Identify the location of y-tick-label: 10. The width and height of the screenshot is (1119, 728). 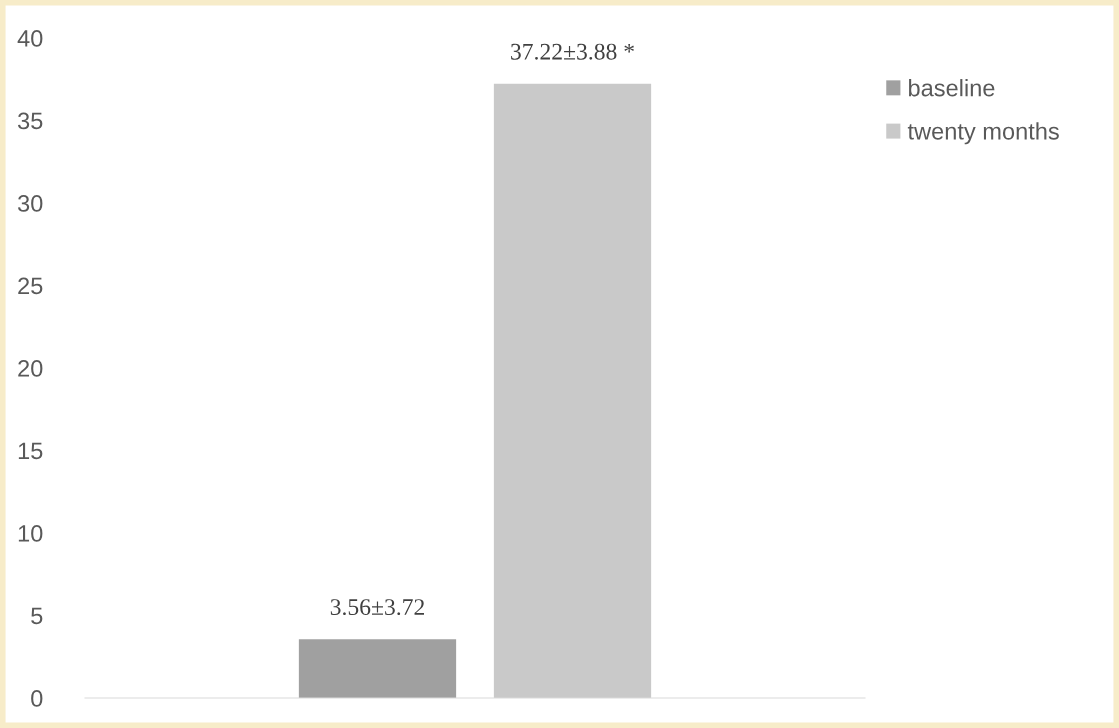
(30, 533).